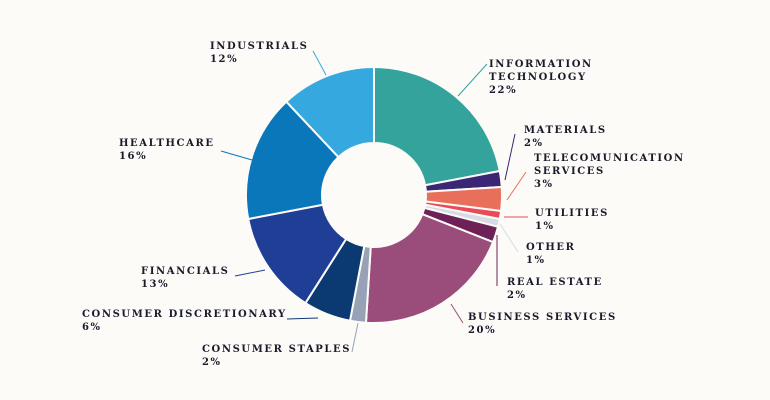 Image resolution: width=770 pixels, height=400 pixels. Describe the element at coordinates (167, 150) in the screenshot. I see `slice-label: HEALTHCARE 16%` at that location.